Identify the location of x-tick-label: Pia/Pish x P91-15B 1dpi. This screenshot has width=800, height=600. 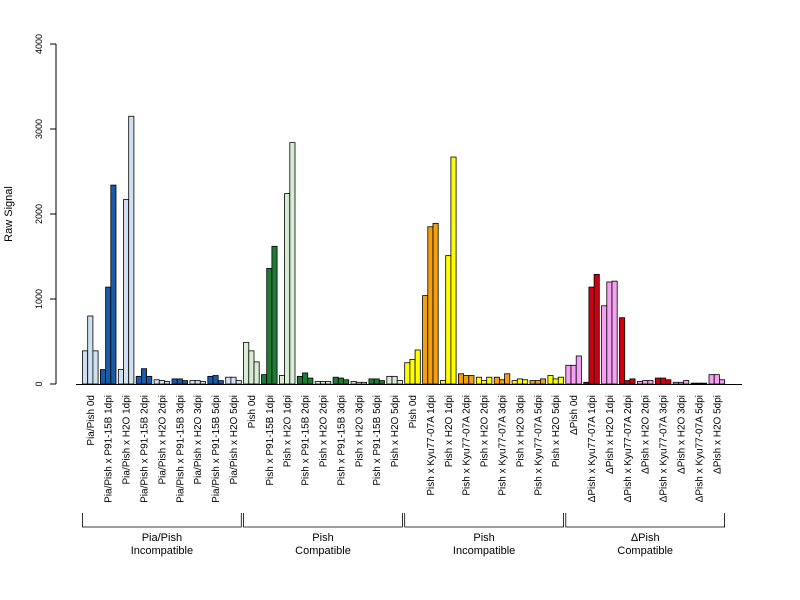
(109, 449).